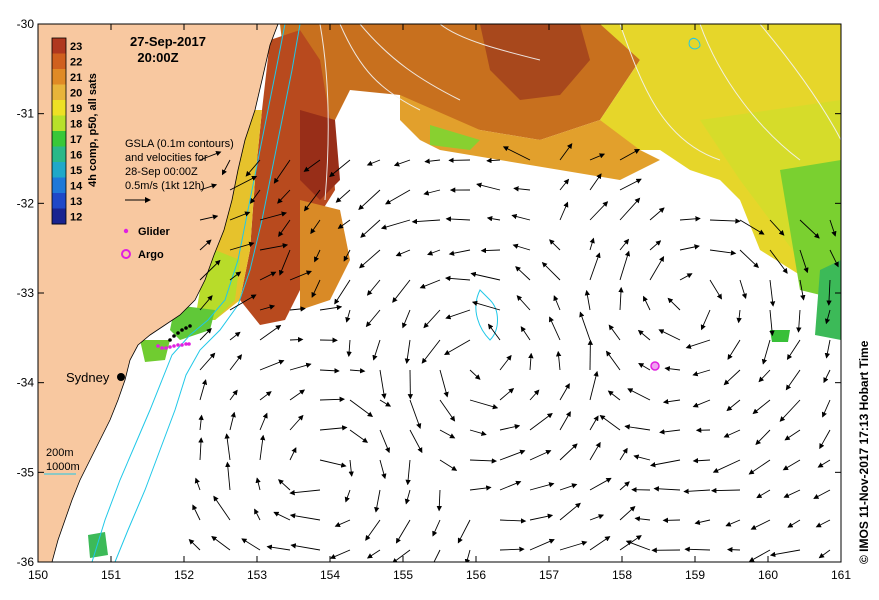  Describe the element at coordinates (695, 575) in the screenshot. I see `x-tick-label: 159` at that location.